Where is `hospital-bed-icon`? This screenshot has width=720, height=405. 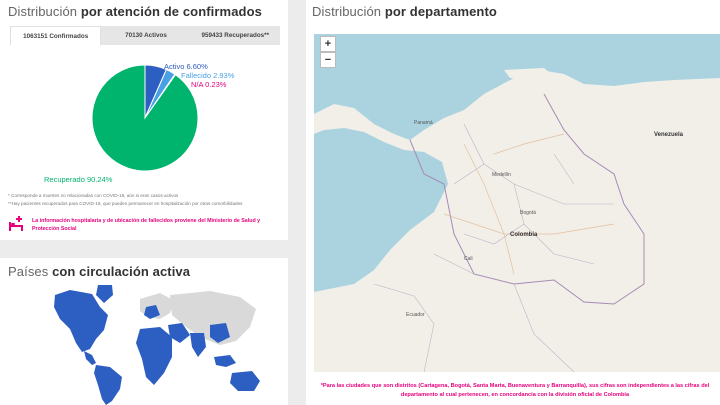 hospital-bed-icon is located at coordinates (16, 223).